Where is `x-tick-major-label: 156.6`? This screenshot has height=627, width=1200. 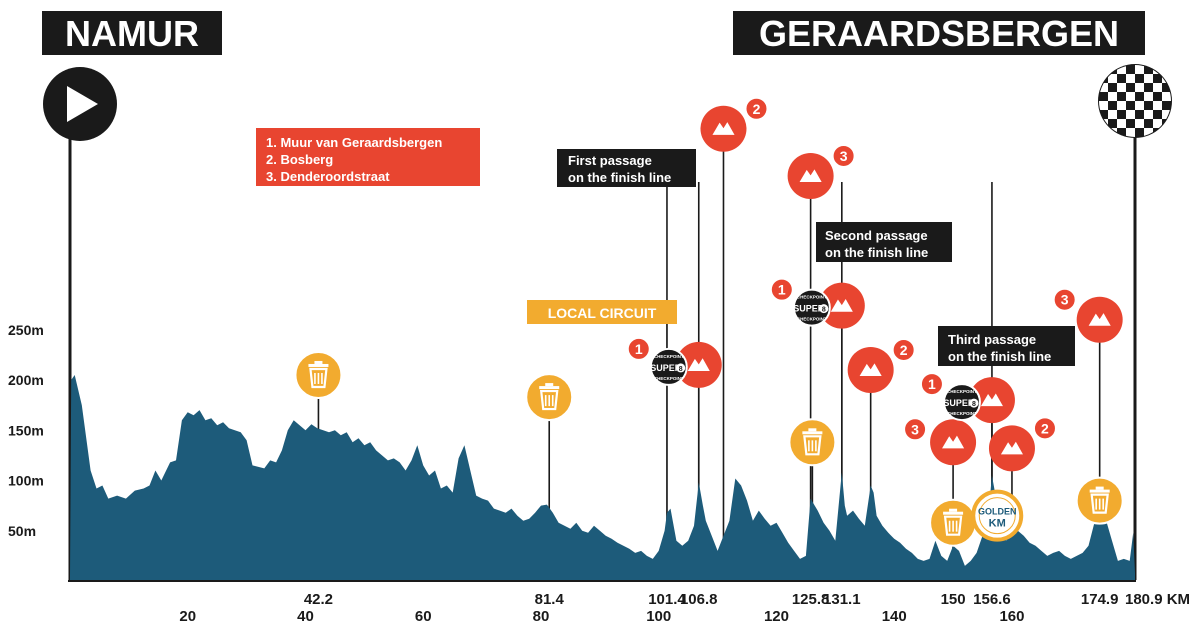 x-tick-major-label: 156.6 is located at coordinates (992, 599).